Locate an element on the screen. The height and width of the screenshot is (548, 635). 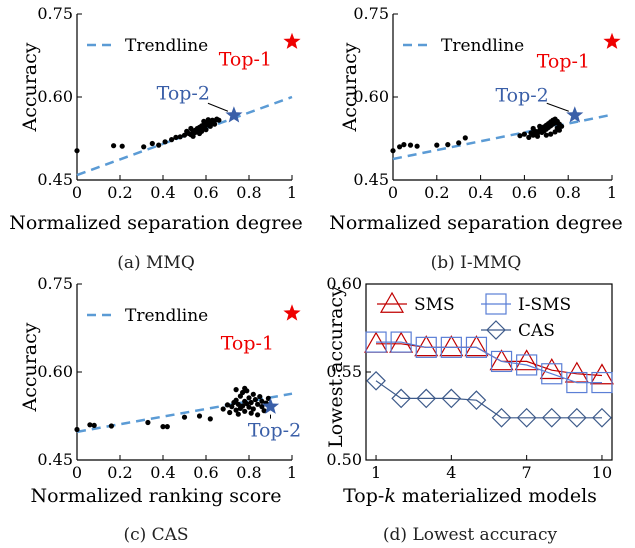
caption-cas: (c) CAS is located at coordinates (155, 535).